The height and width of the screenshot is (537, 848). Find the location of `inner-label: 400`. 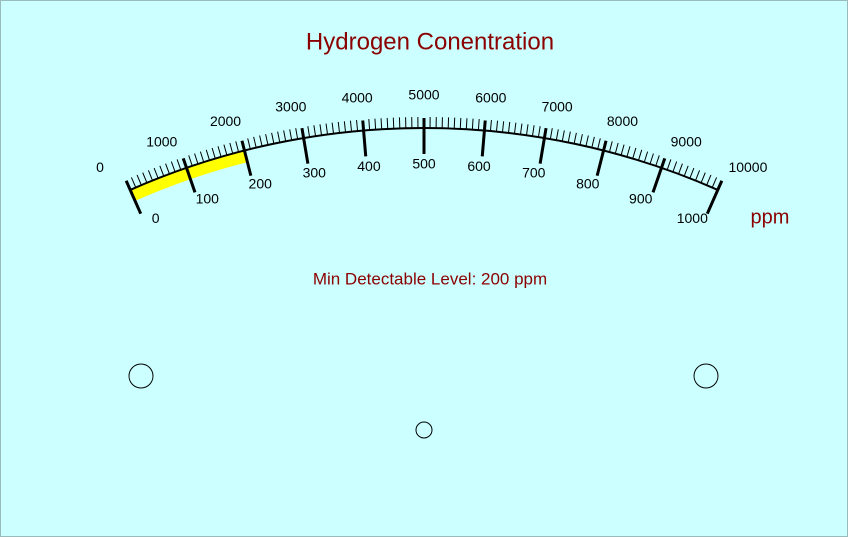

inner-label: 400 is located at coordinates (369, 166).